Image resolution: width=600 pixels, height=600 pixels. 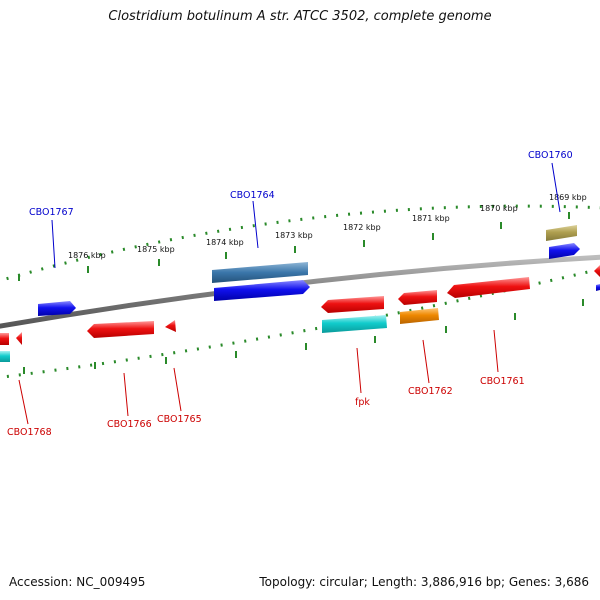 What do you see at coordinates (354, 314) in the screenshot?
I see `feature-fpk` at bounding box center [354, 314].